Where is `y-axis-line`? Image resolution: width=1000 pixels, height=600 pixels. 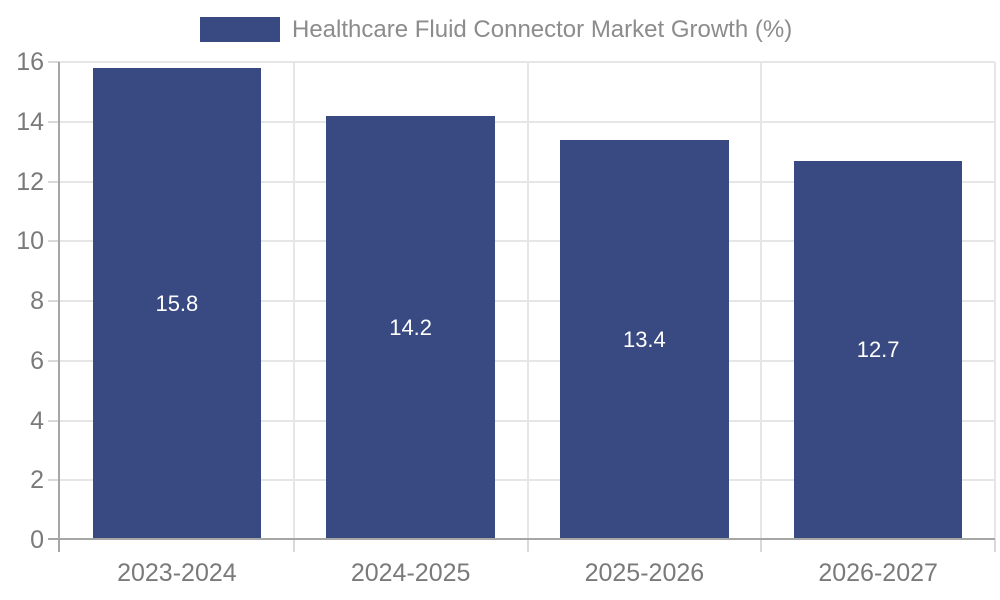
y-axis-line is located at coordinates (59, 307).